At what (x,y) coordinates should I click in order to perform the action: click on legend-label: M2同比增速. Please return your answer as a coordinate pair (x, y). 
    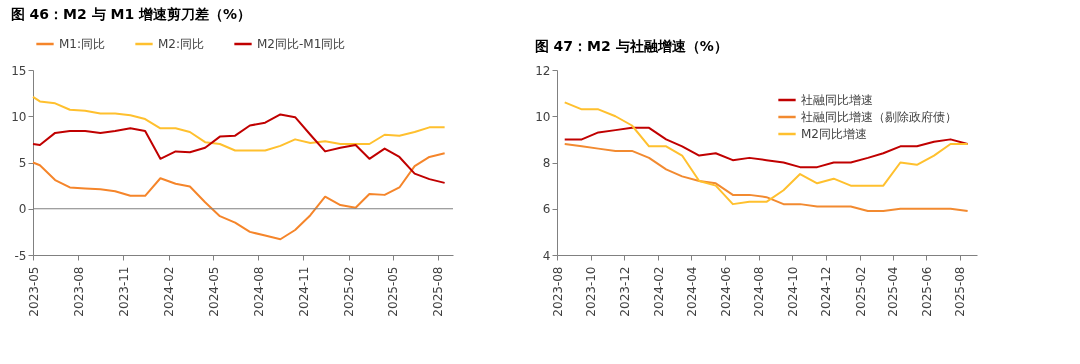
    Looking at the image, I should click on (834, 134).